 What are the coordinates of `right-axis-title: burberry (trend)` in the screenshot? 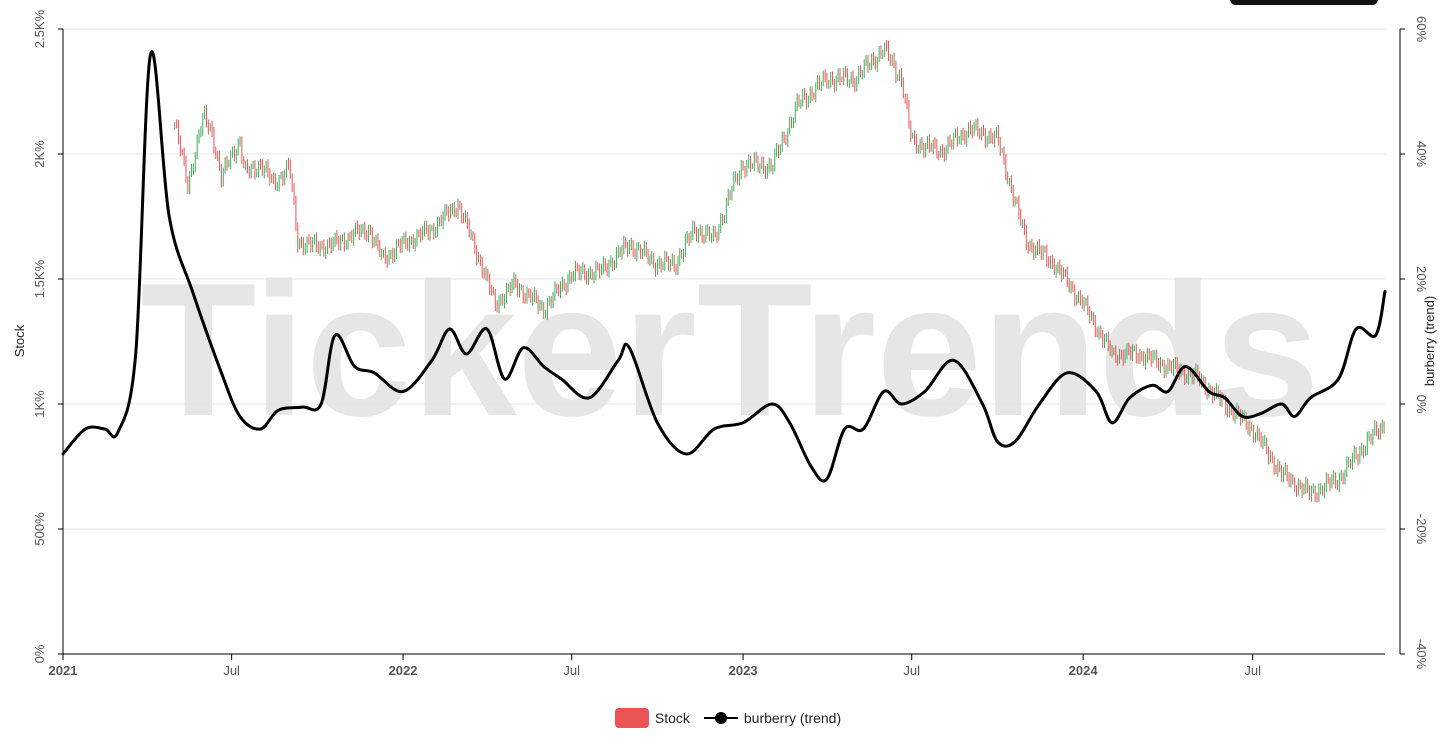 It's located at (1429, 341).